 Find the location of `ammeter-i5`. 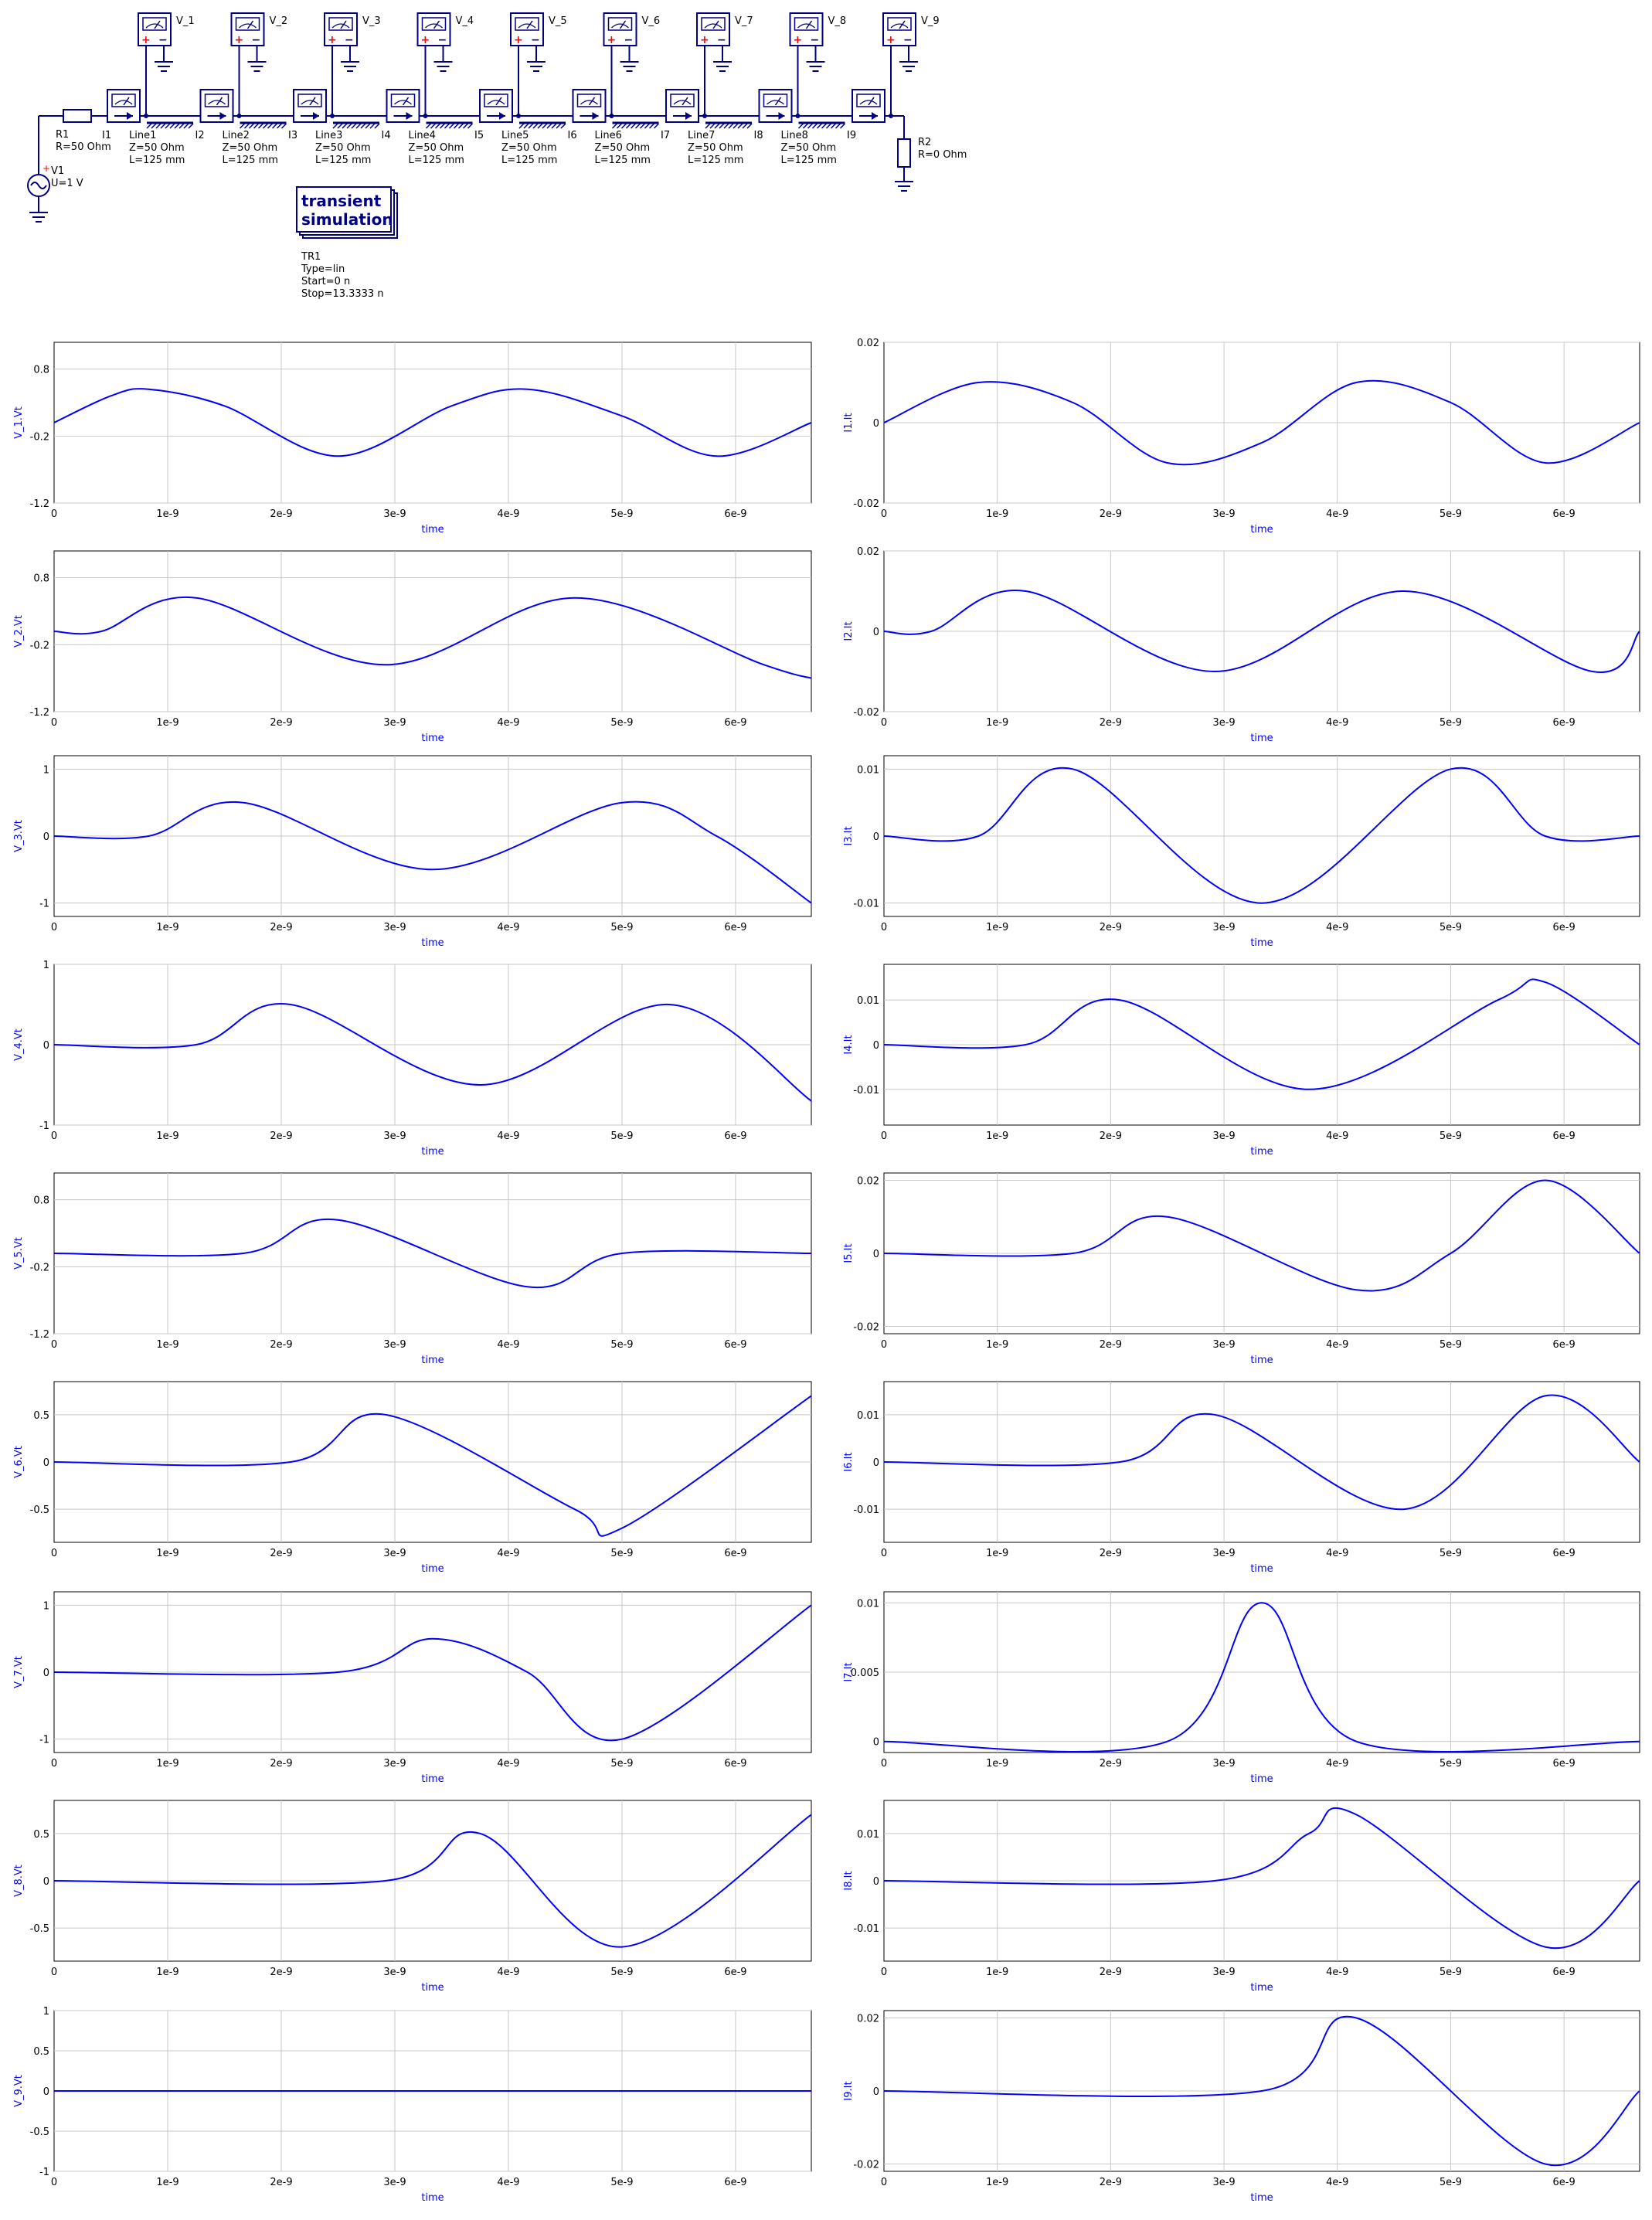

ammeter-i5 is located at coordinates (496, 106).